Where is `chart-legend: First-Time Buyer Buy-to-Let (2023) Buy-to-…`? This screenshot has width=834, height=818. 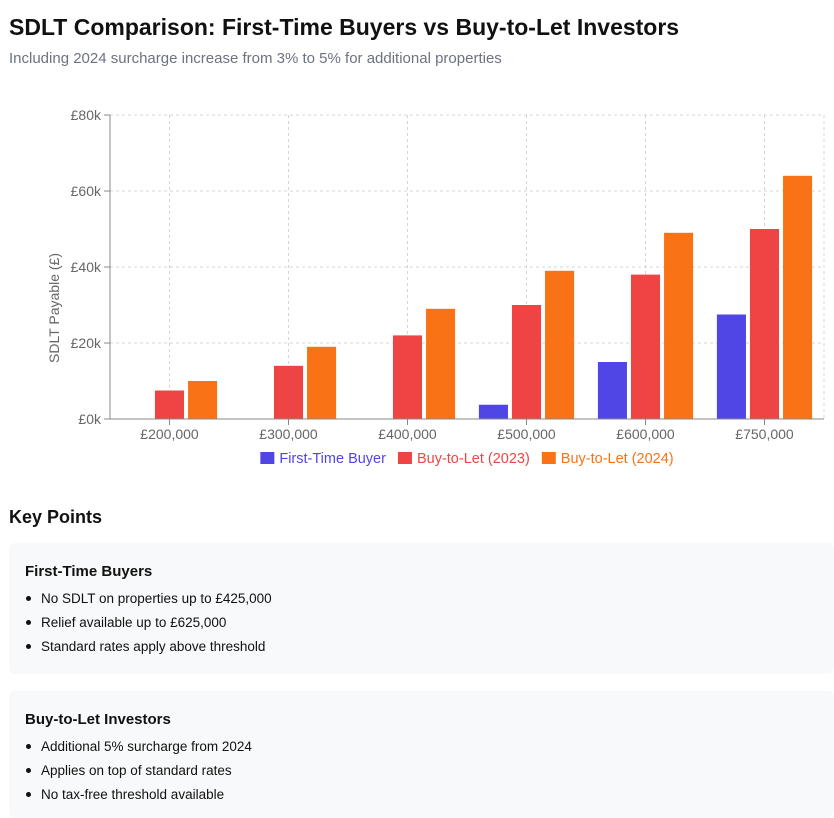
chart-legend: First-Time Buyer Buy-to-Let (2023) Buy-to-… is located at coordinates (467, 459).